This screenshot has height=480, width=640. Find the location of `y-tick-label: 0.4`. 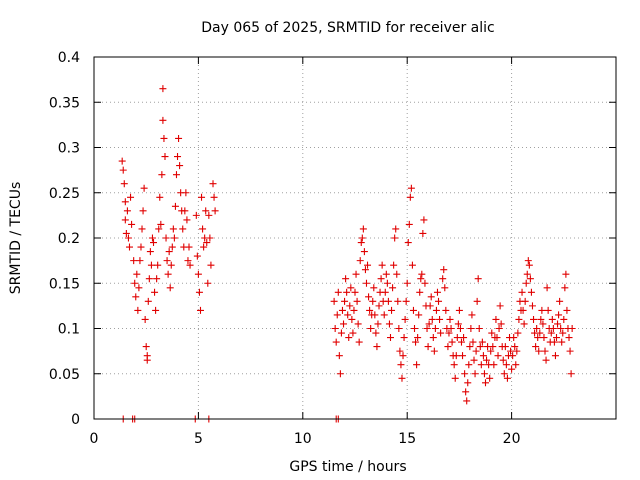

y-tick-label: 0.4 is located at coordinates (69, 58).